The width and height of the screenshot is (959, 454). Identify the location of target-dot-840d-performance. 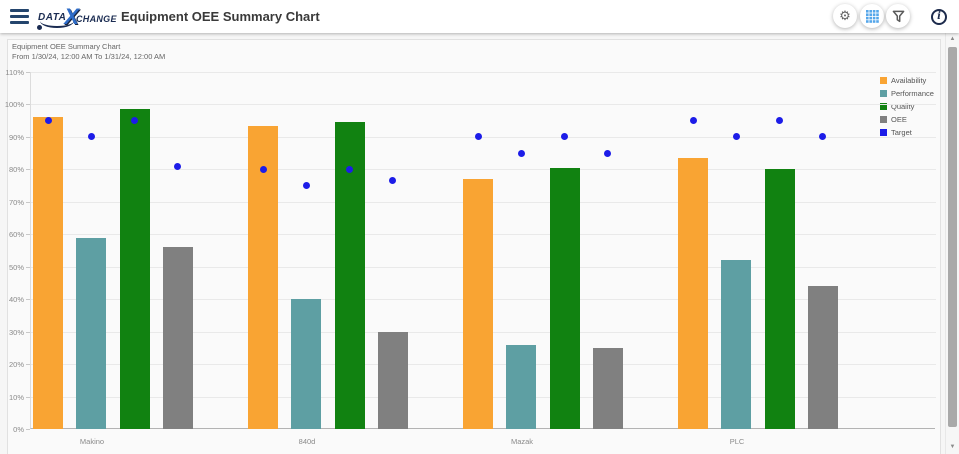
(306, 186).